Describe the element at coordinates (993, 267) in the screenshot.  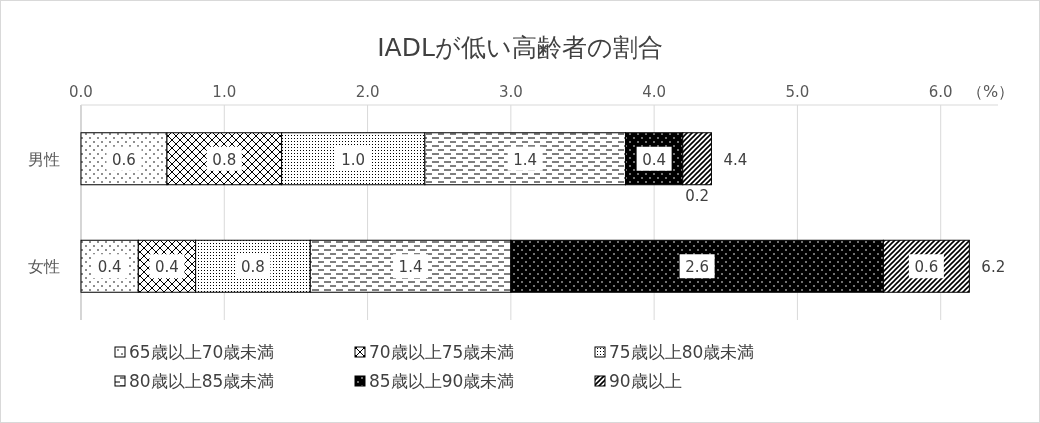
I see `total-label: 6.2` at that location.